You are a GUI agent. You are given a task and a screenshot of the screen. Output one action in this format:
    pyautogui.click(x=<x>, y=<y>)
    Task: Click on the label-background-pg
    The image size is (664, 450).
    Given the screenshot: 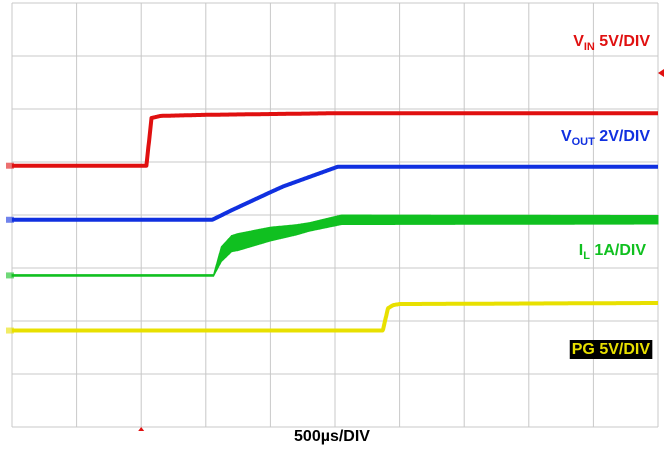 What is the action you would take?
    pyautogui.click(x=611, y=349)
    